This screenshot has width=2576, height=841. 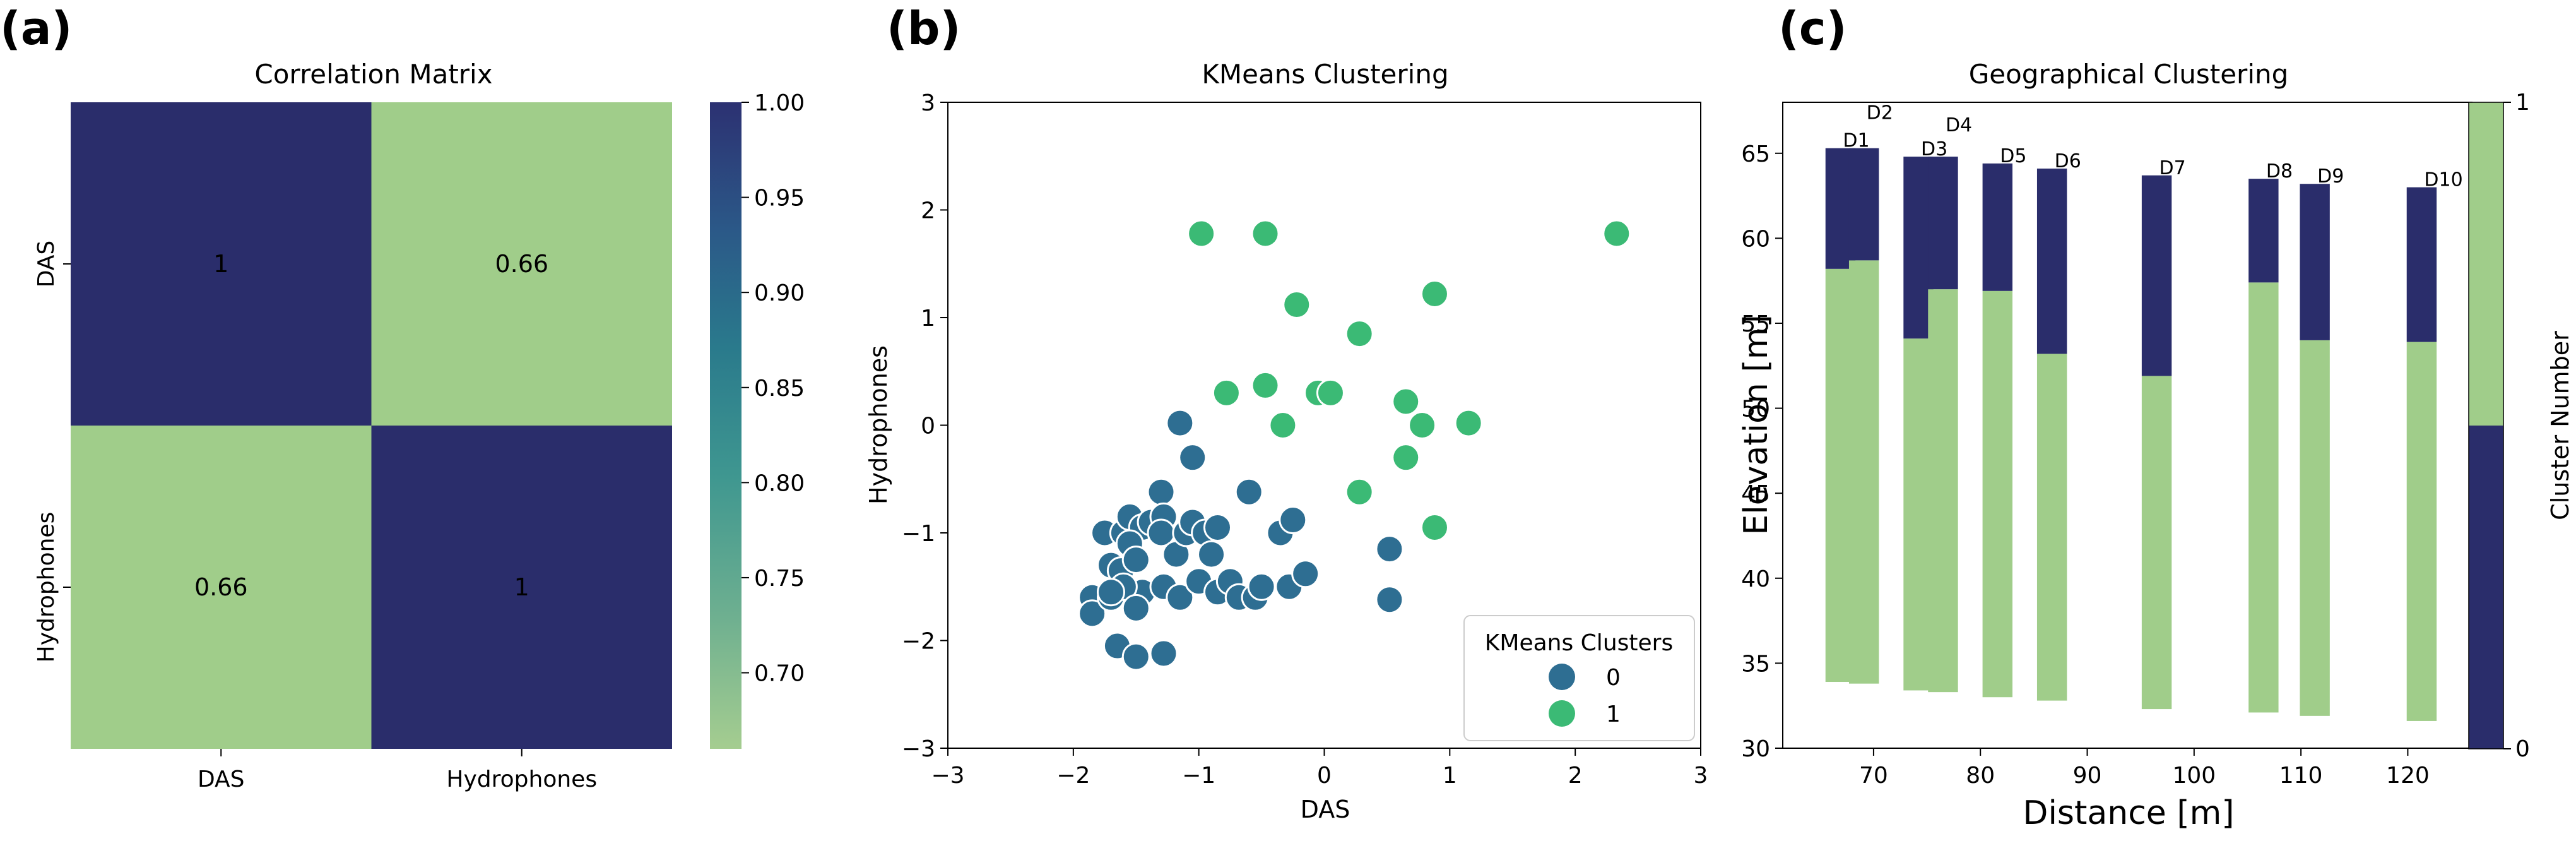 What do you see at coordinates (928, 103) in the screenshot?
I see `scatter-ytick-label: 3` at bounding box center [928, 103].